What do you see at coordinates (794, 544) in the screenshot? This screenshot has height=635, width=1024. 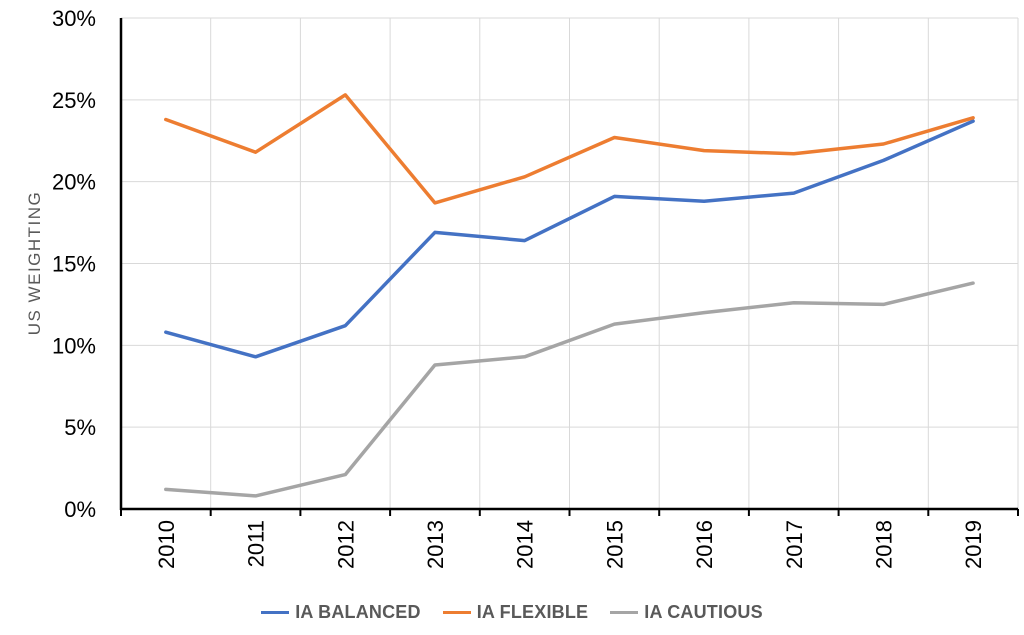 I see `x-tick-label: 2017` at bounding box center [794, 544].